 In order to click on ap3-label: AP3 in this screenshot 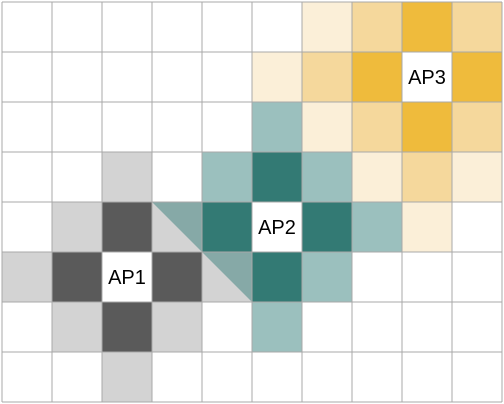, I will do `click(427, 78)`.